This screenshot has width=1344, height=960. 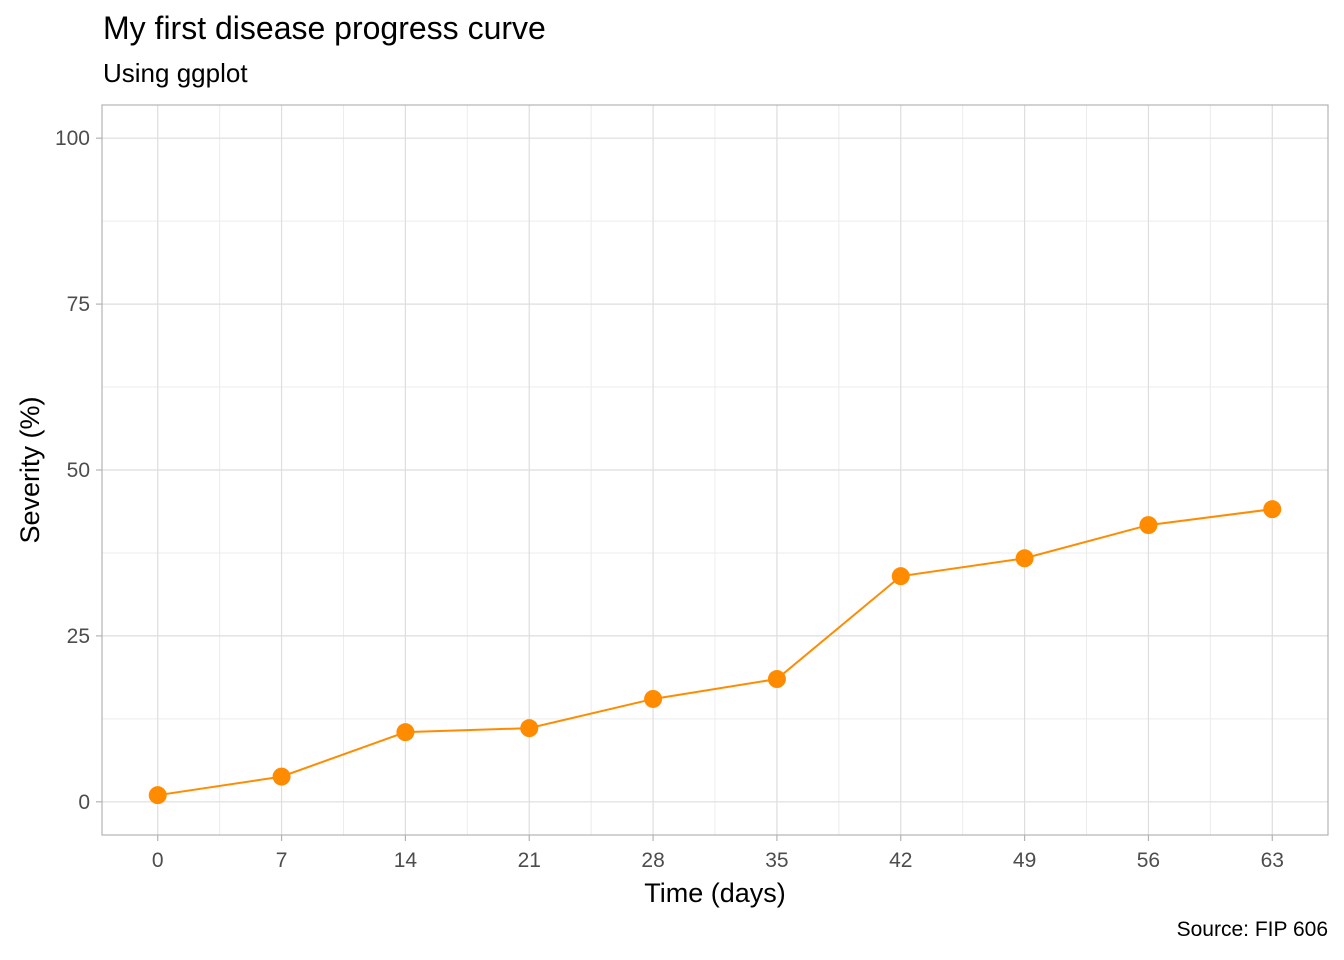 I want to click on y-tick-label: 75, so click(x=78, y=304).